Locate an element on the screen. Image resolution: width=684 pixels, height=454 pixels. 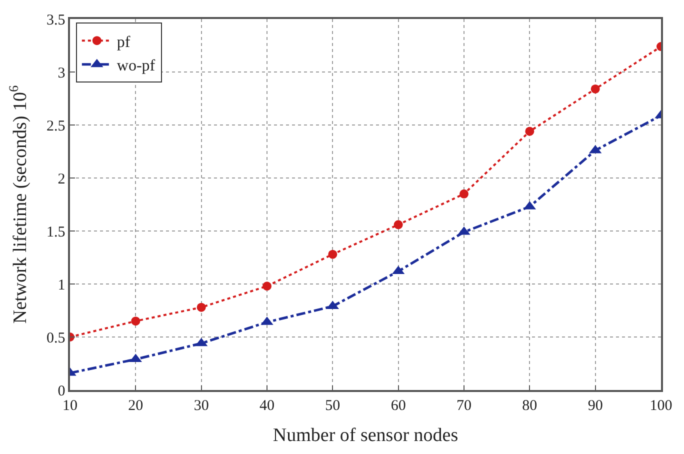
y-tick-label: 1.5 is located at coordinates (56, 232).